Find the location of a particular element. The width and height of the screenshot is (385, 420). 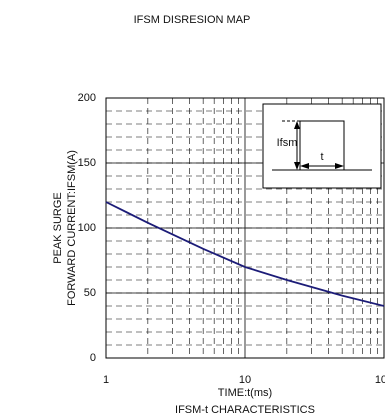

x-axis-label: TIME:t(ms) is located at coordinates (245, 393).